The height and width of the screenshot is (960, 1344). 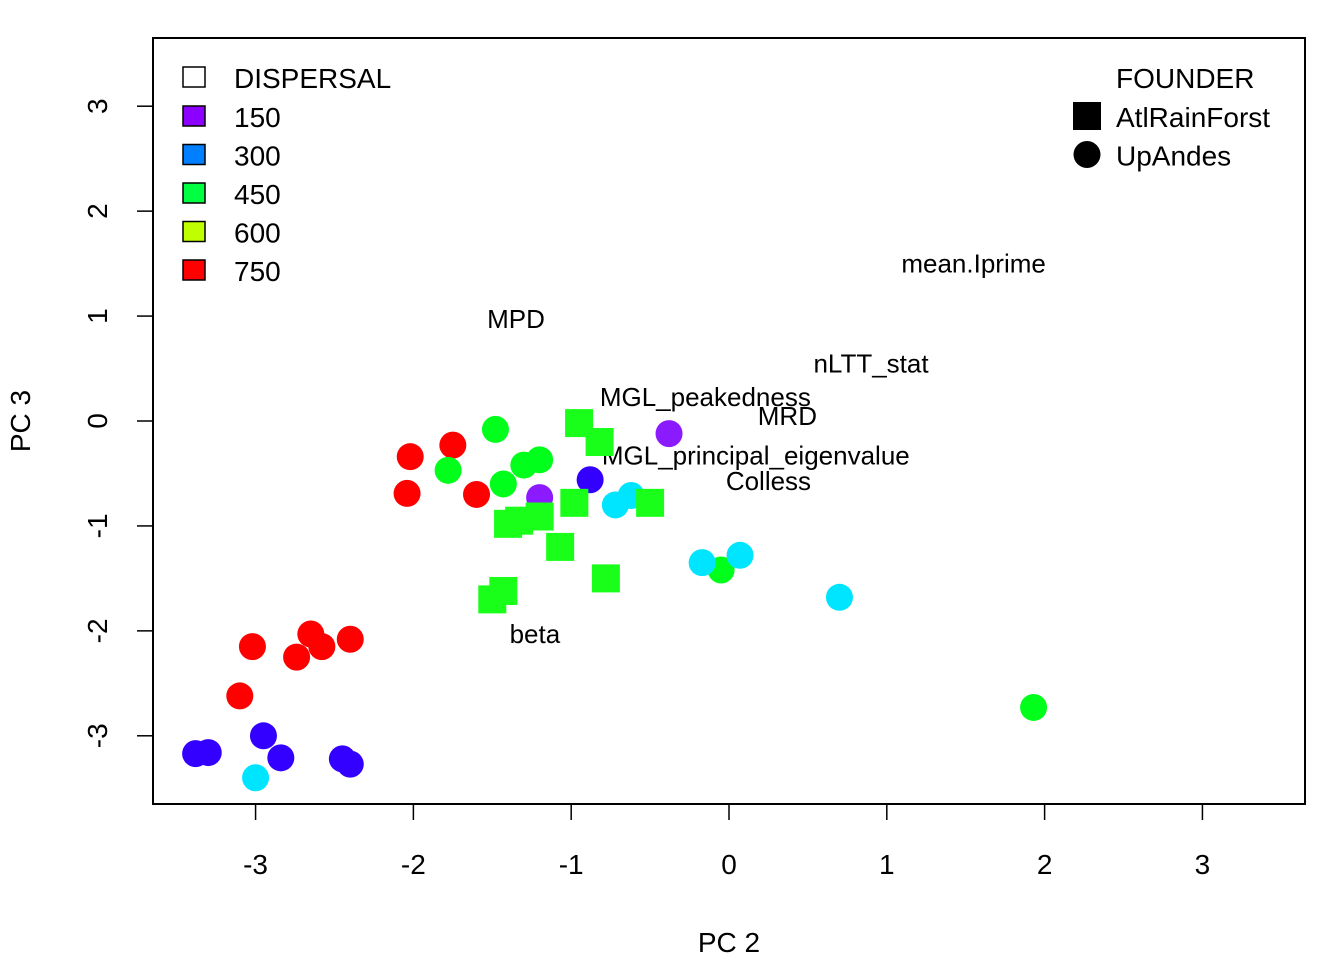 I want to click on y-tick-label: 1, so click(x=97, y=316).